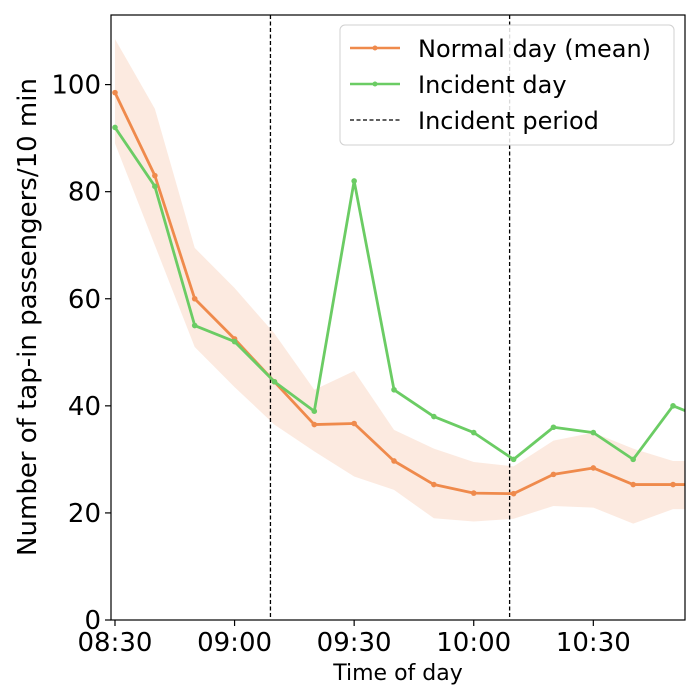  I want to click on x-tick-label: 09:00, so click(234, 643).